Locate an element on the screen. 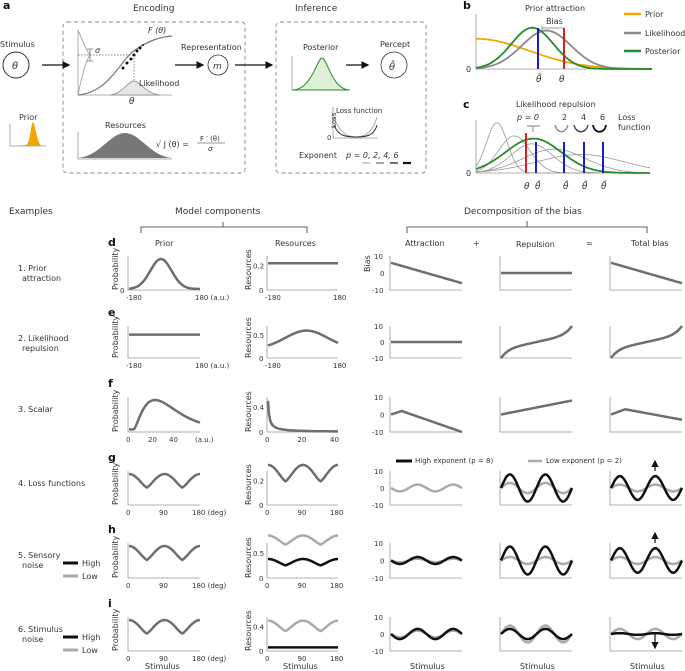  x-axis-label: Stimulus is located at coordinates (300, 666).